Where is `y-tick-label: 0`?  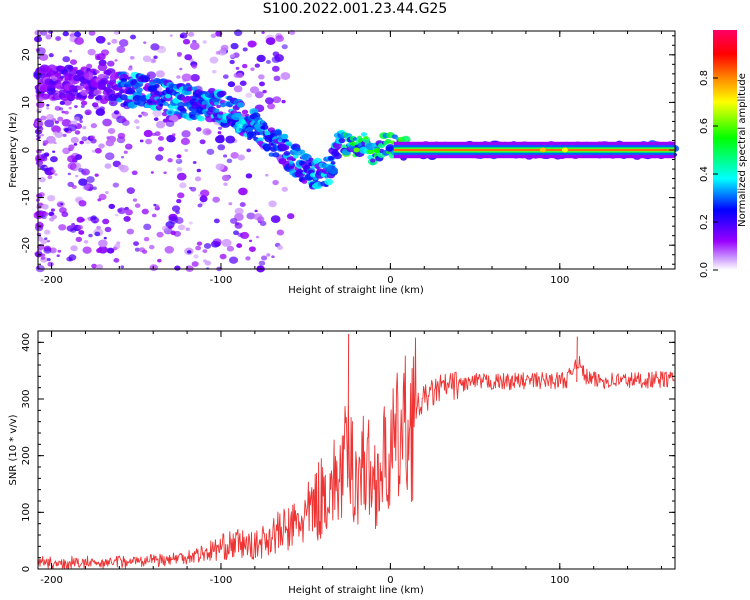 y-tick-label: 0 is located at coordinates (26, 569).